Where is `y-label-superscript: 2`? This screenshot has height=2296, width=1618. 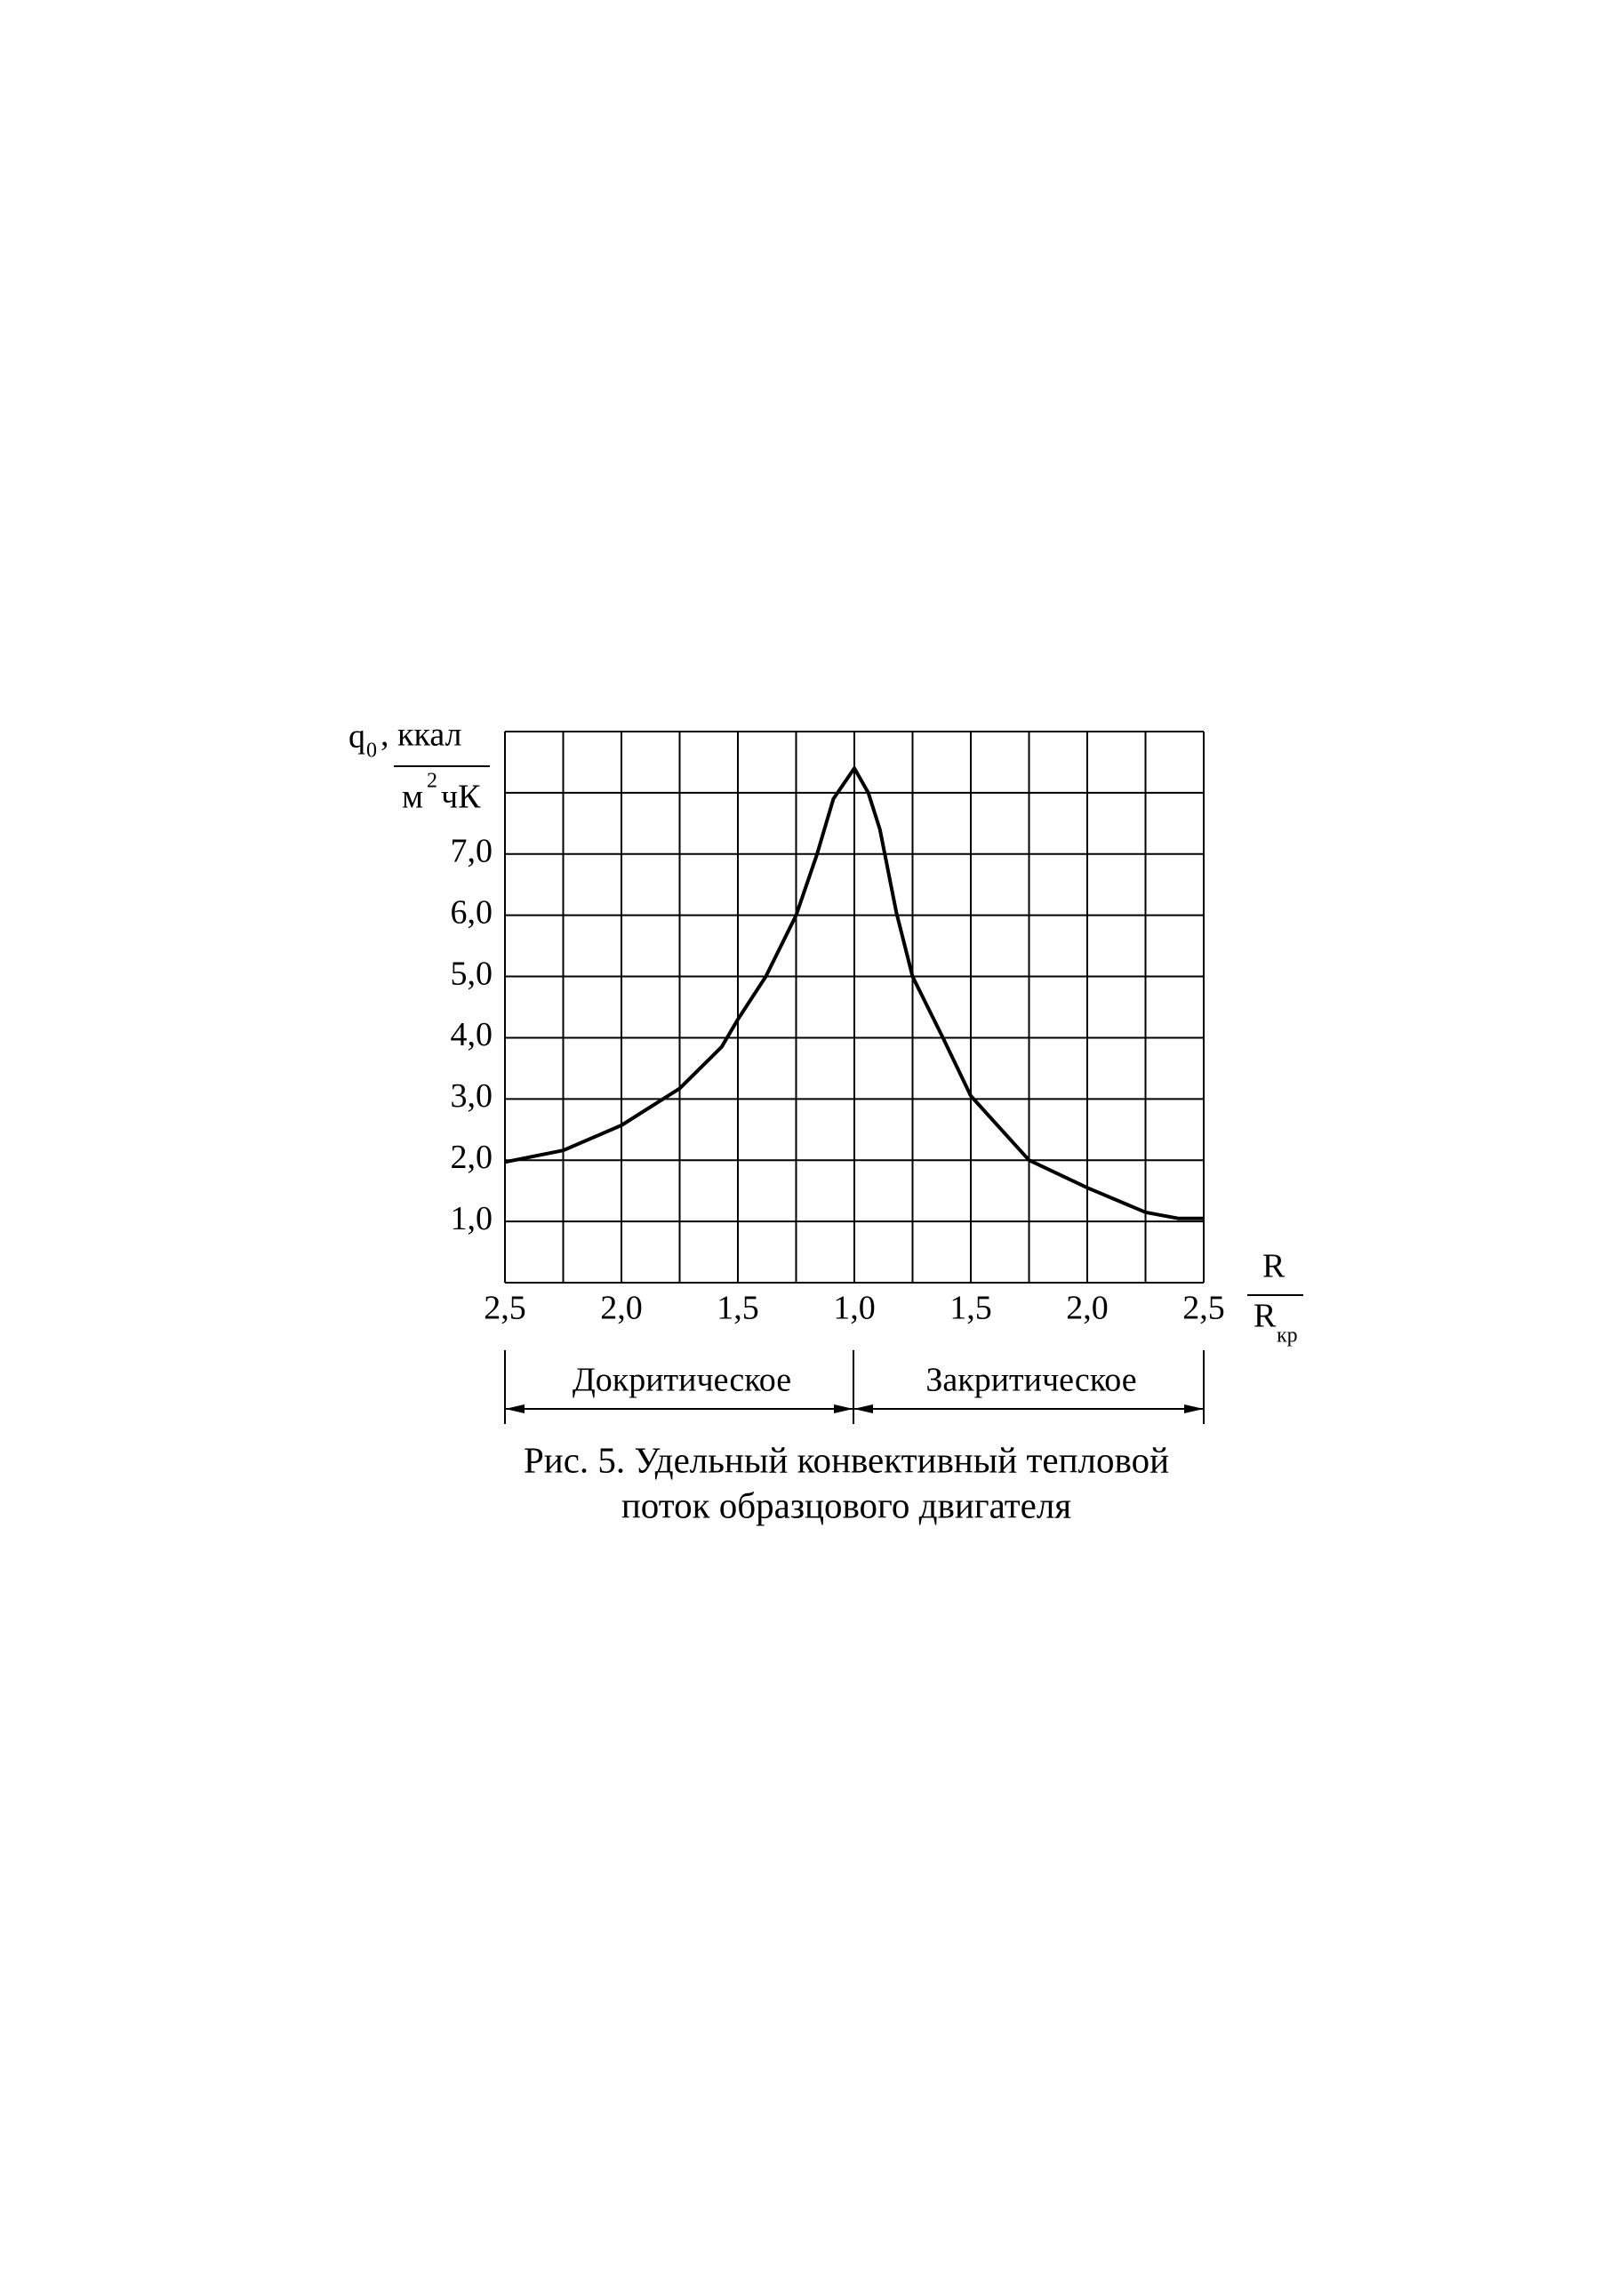
y-label-superscript: 2 is located at coordinates (432, 781).